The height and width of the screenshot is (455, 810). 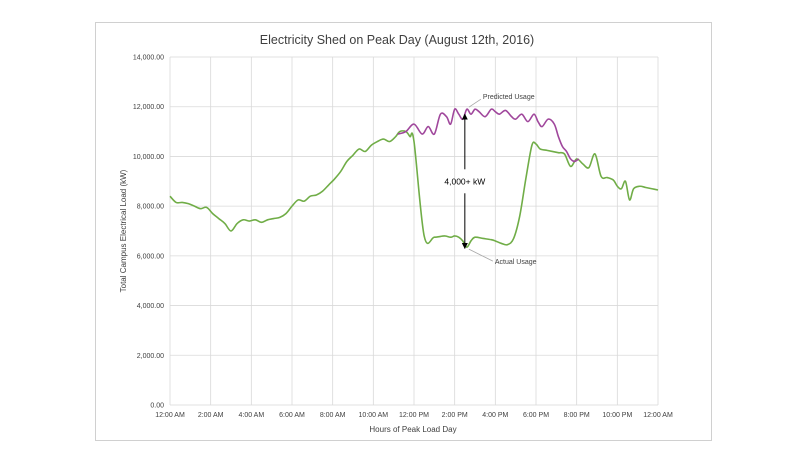 What do you see at coordinates (536, 415) in the screenshot?
I see `x-tick-label: 6:00 PM` at bounding box center [536, 415].